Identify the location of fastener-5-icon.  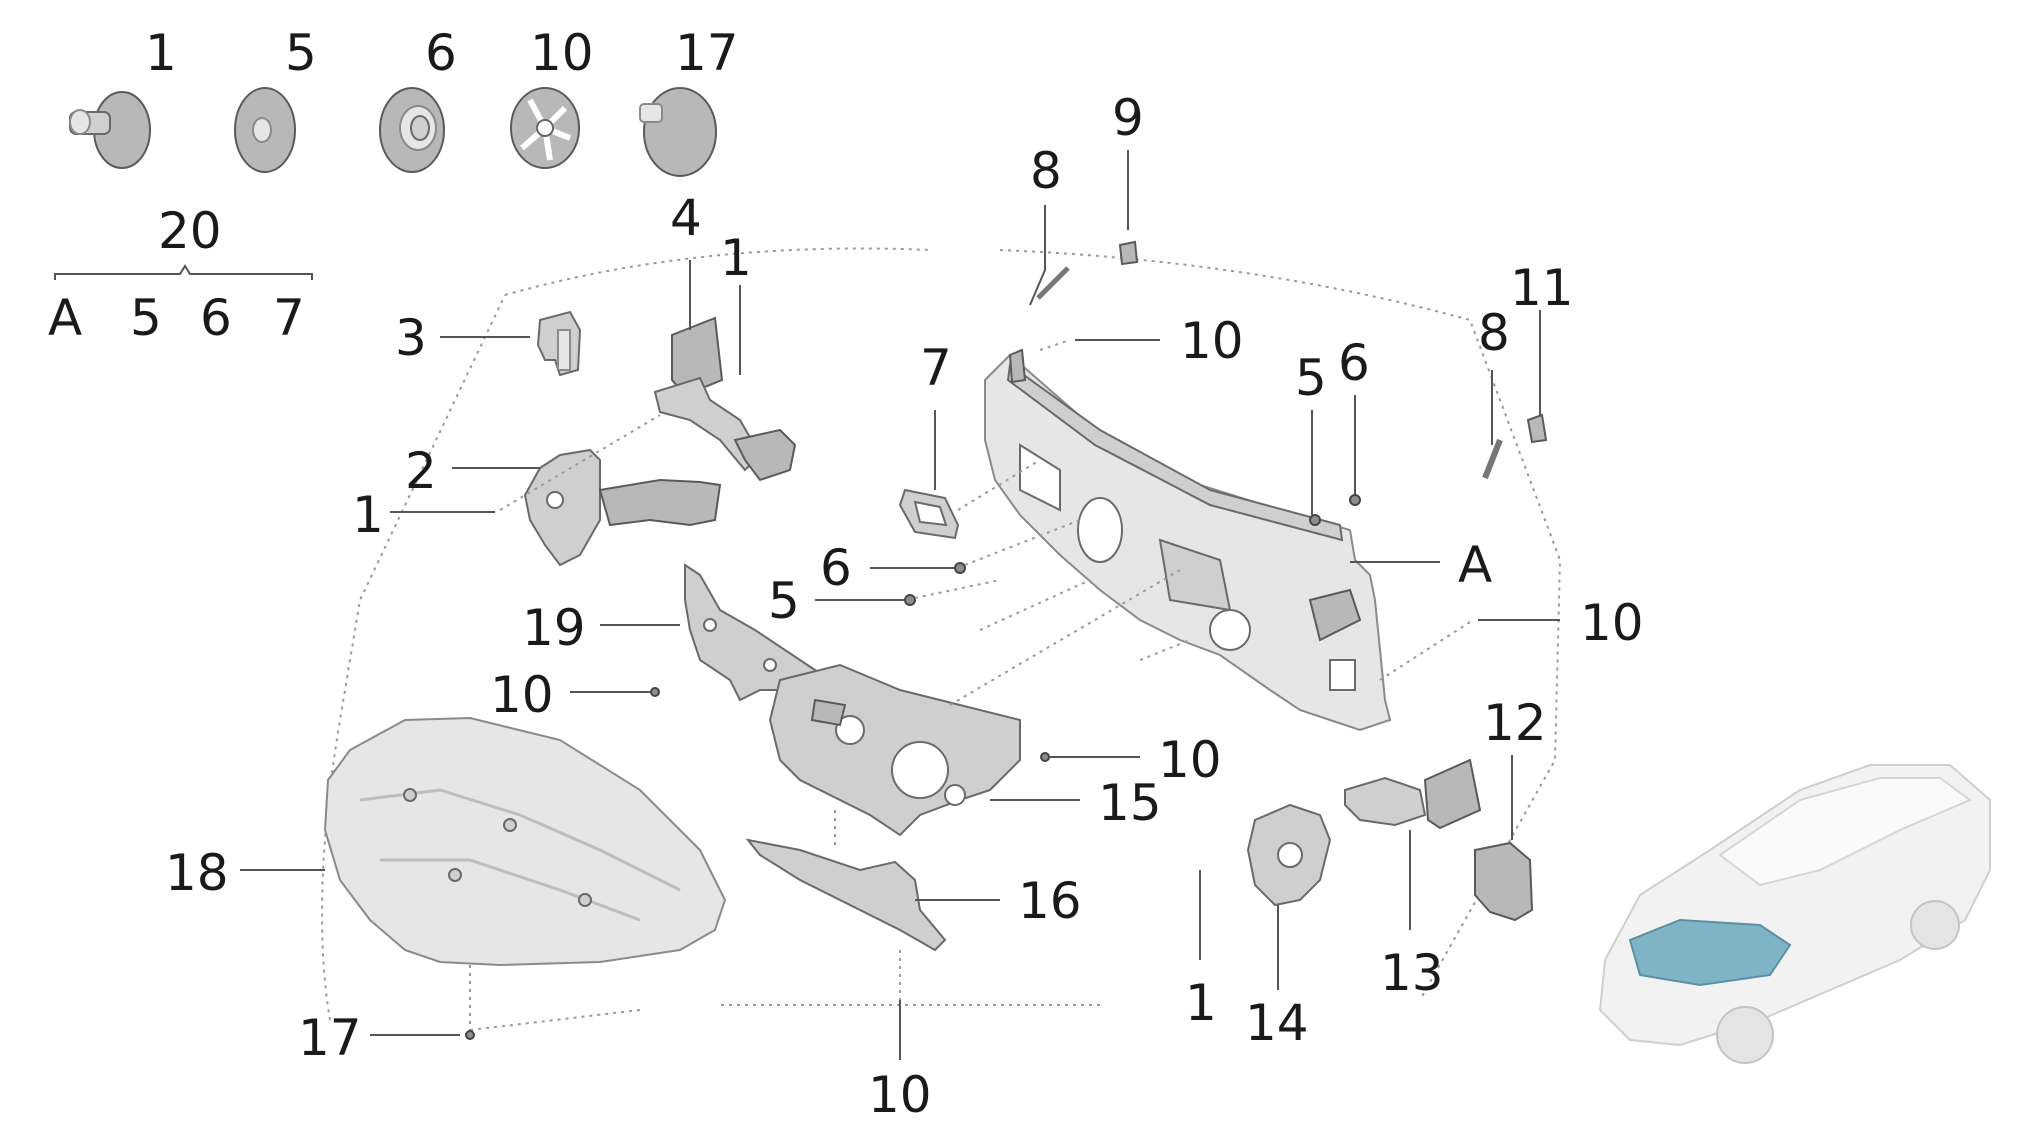
(265, 130).